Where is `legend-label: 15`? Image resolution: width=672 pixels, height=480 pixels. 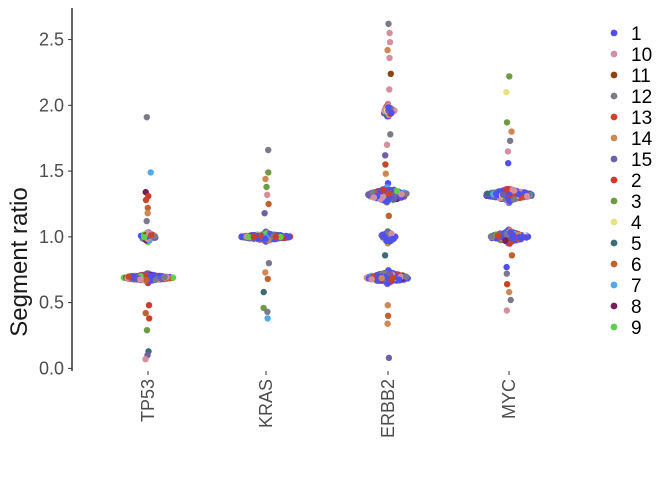 legend-label: 15 is located at coordinates (641, 160).